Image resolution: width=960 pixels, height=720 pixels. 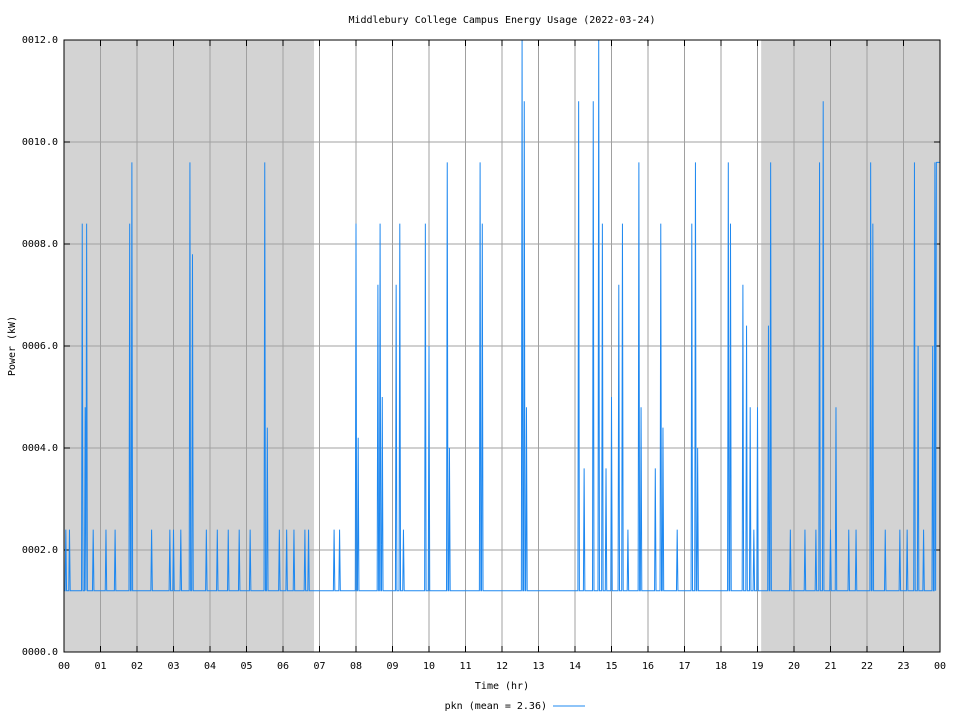 What do you see at coordinates (40, 142) in the screenshot?
I see `y-tick-label: 0010.0` at bounding box center [40, 142].